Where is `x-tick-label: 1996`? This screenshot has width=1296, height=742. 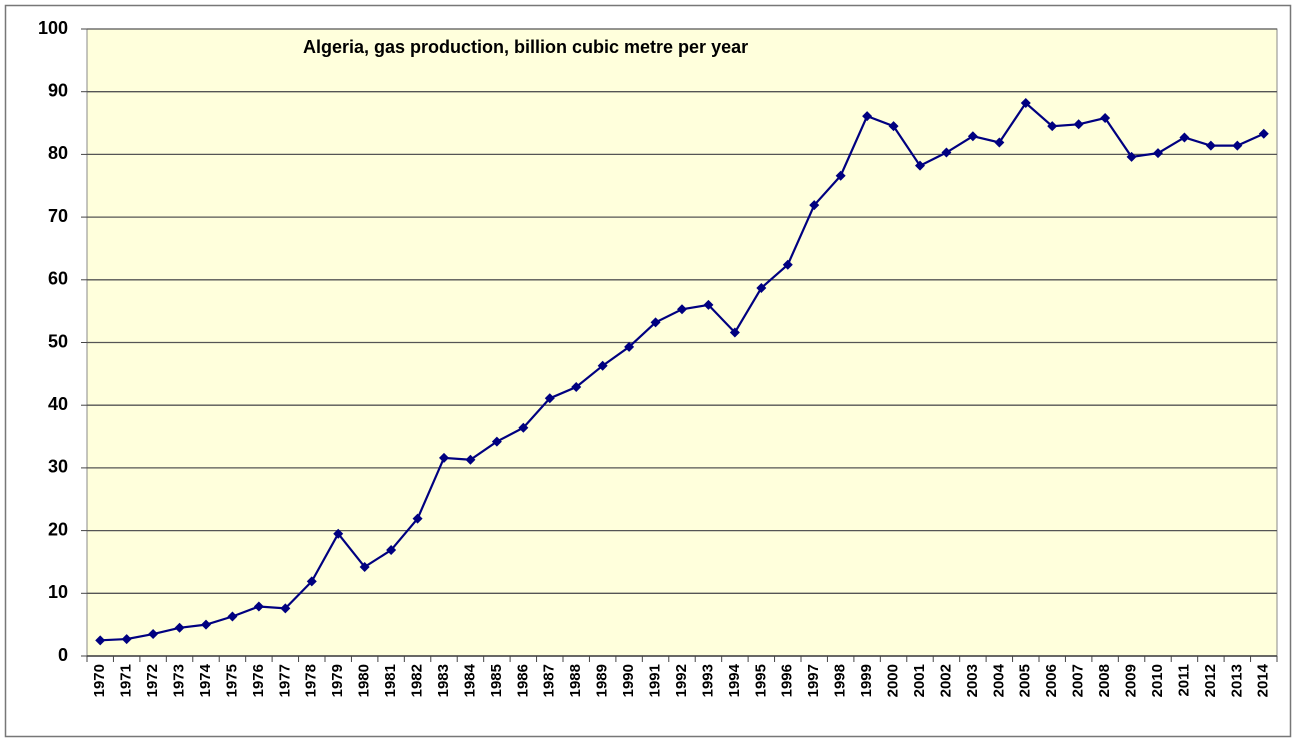 x-tick-label: 1996 is located at coordinates (787, 680).